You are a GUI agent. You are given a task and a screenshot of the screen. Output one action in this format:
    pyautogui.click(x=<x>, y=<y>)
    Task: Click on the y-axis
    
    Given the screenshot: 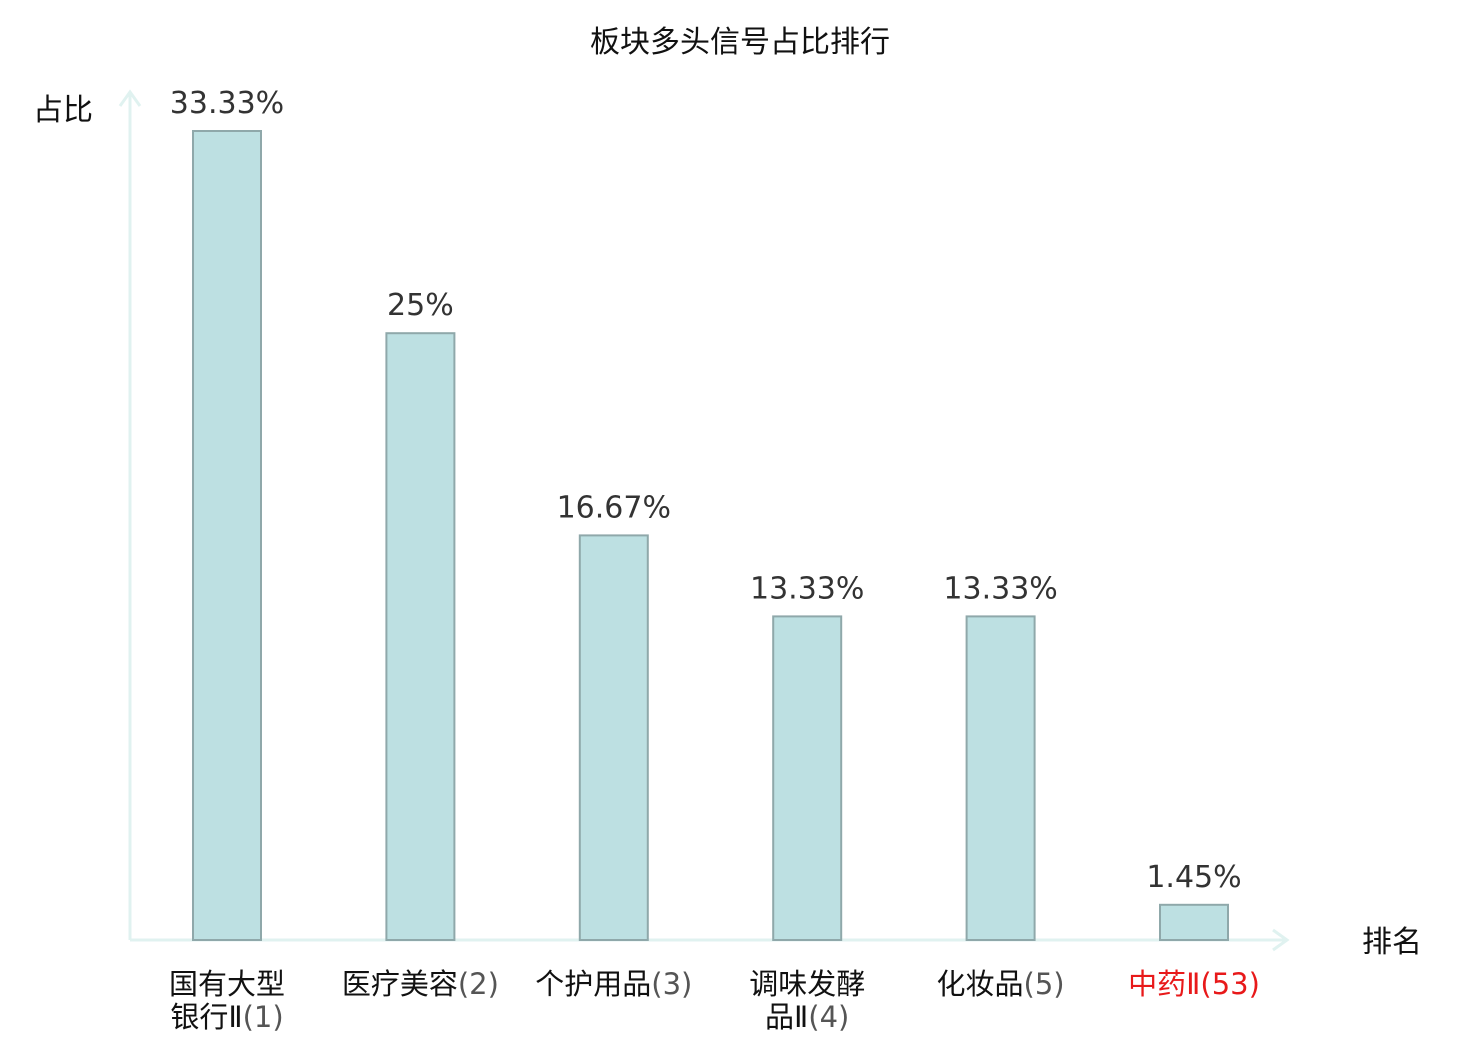 What is the action you would take?
    pyautogui.click(x=130, y=514)
    